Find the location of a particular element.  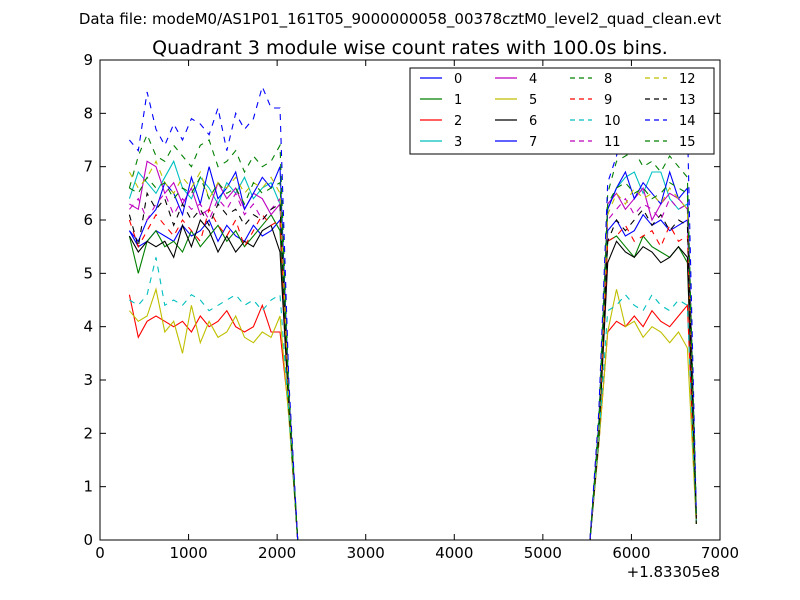

x-tick-label: 1000 is located at coordinates (188, 553).